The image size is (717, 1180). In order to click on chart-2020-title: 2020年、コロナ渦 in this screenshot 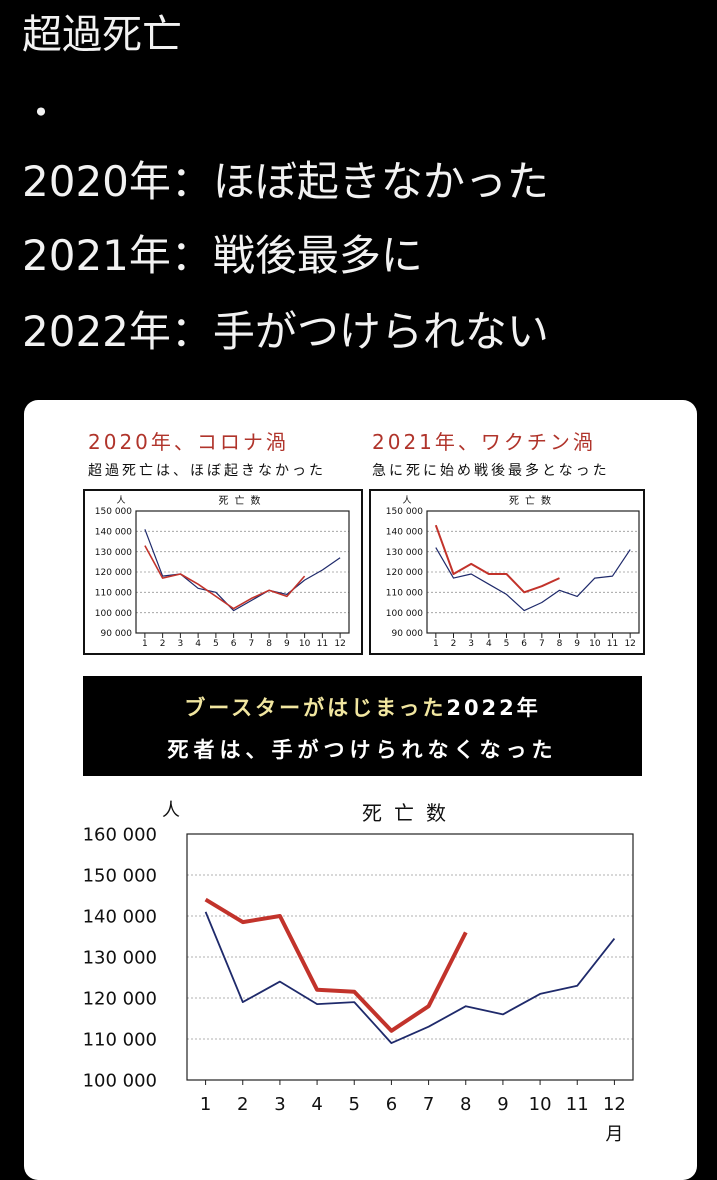, I will do `click(188, 442)`.